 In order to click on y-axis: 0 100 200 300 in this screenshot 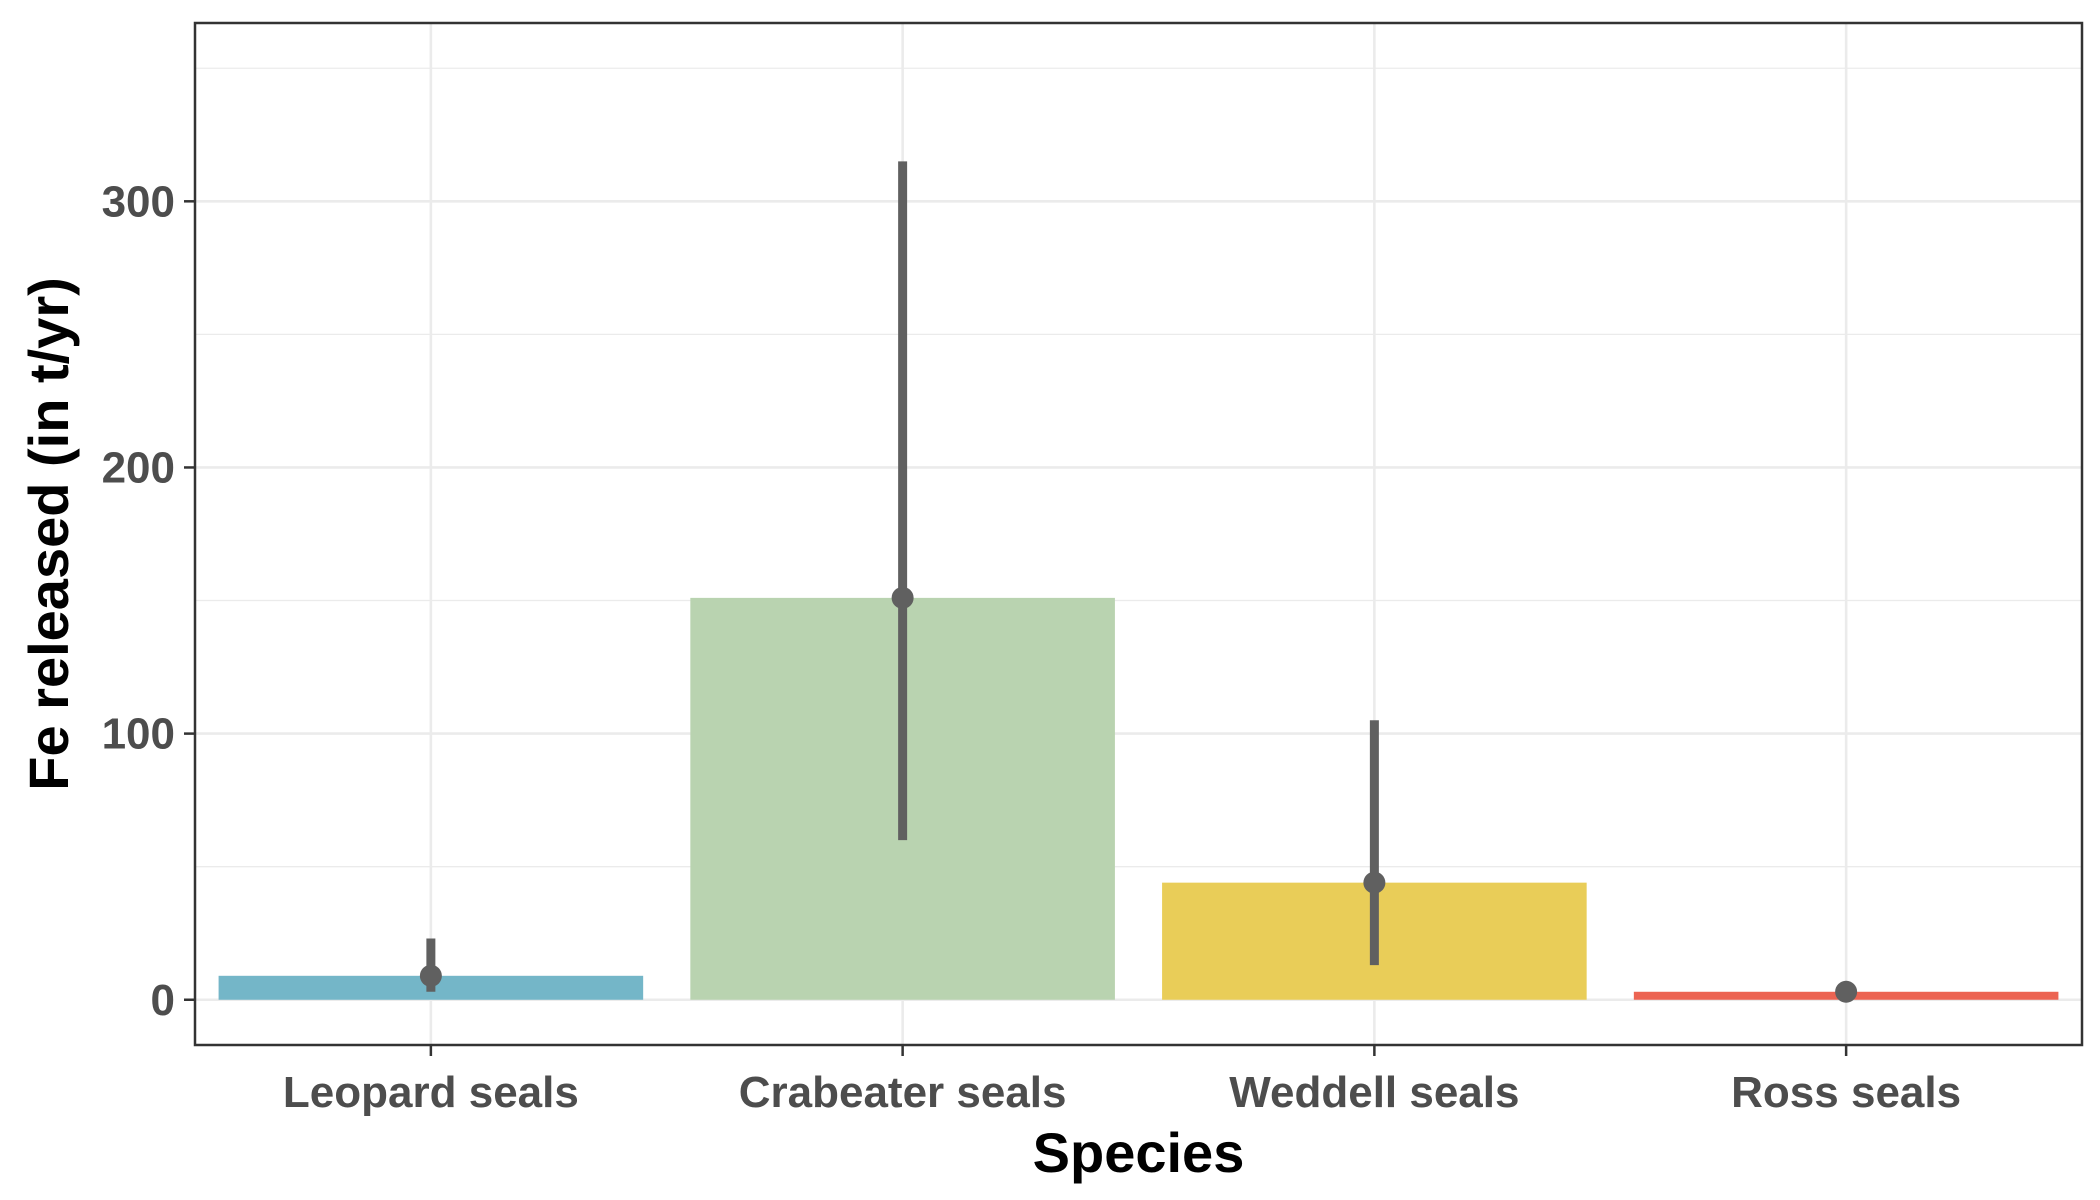, I will do `click(148, 601)`.